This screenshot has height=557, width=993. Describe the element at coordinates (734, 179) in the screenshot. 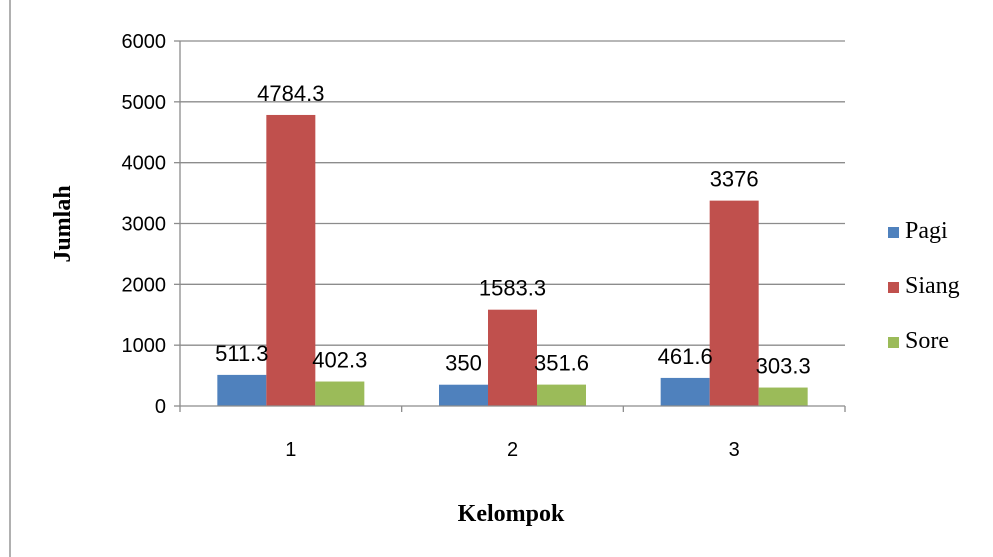

I see `data-label: 3376` at that location.